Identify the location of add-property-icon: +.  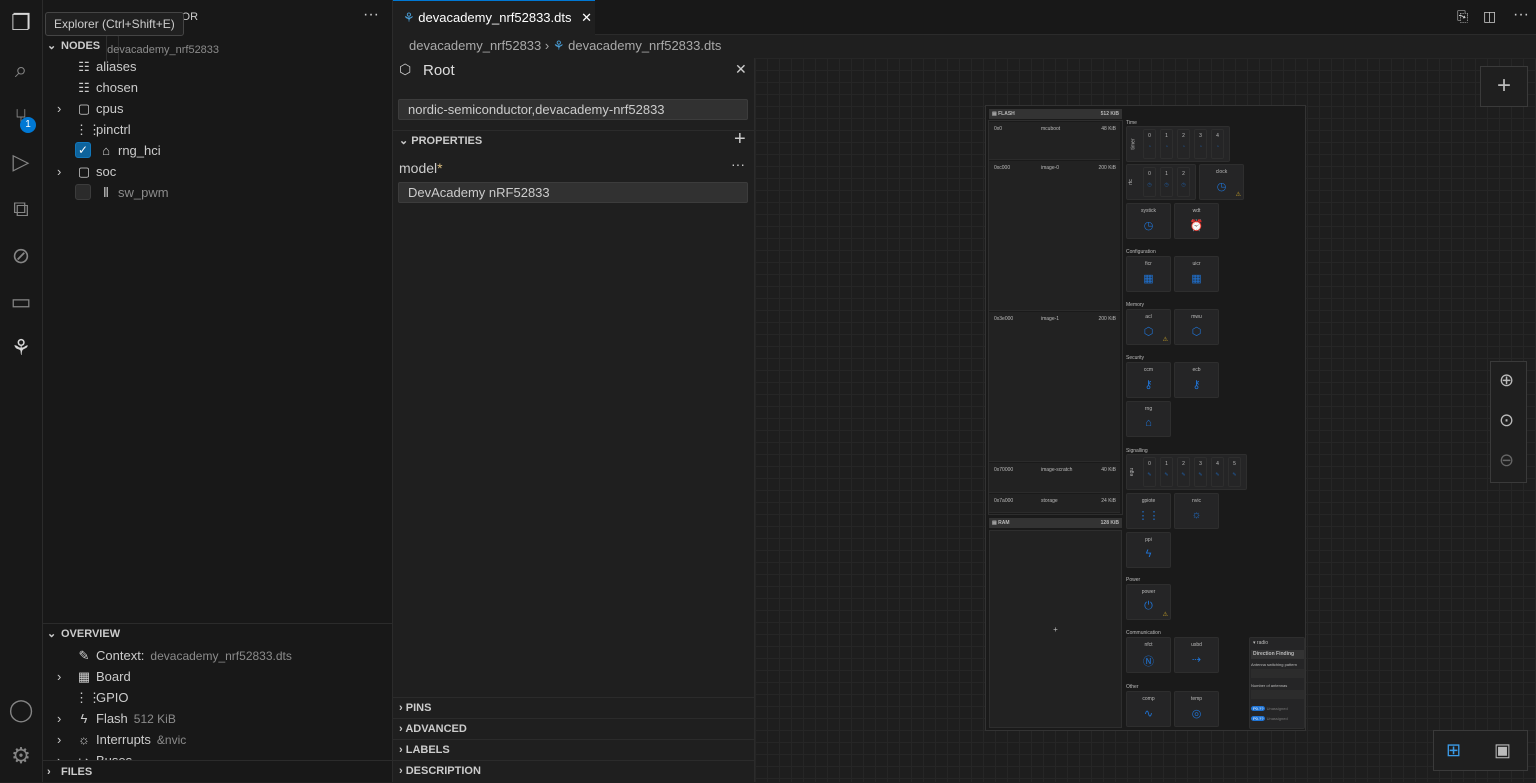
(740, 139).